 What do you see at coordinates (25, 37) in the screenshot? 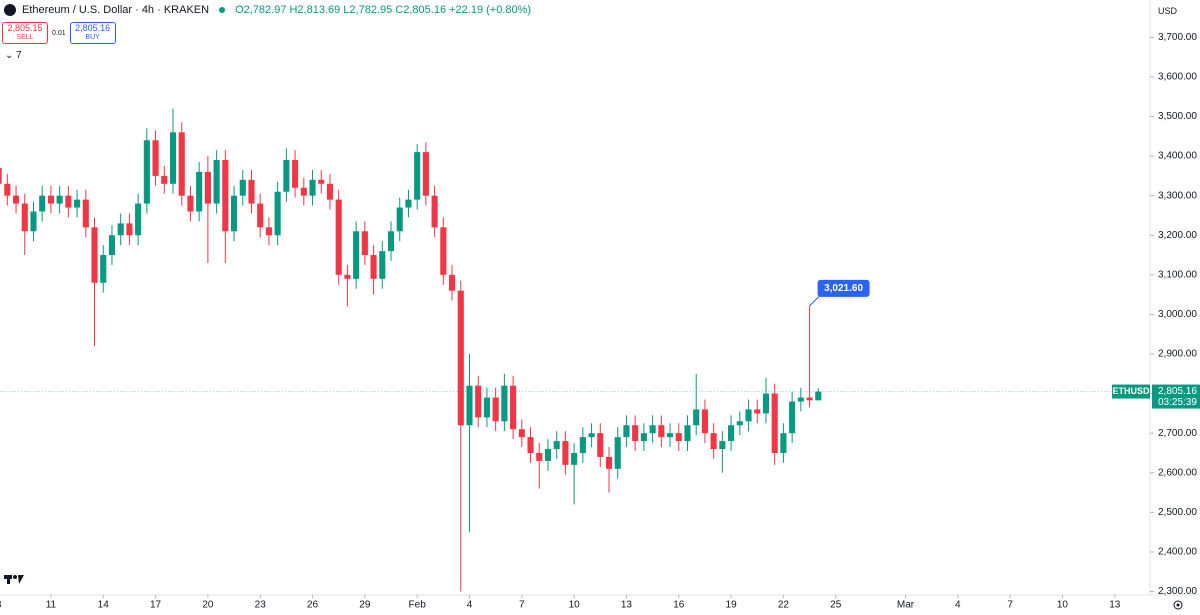
I see `sell-label: SELL` at bounding box center [25, 37].